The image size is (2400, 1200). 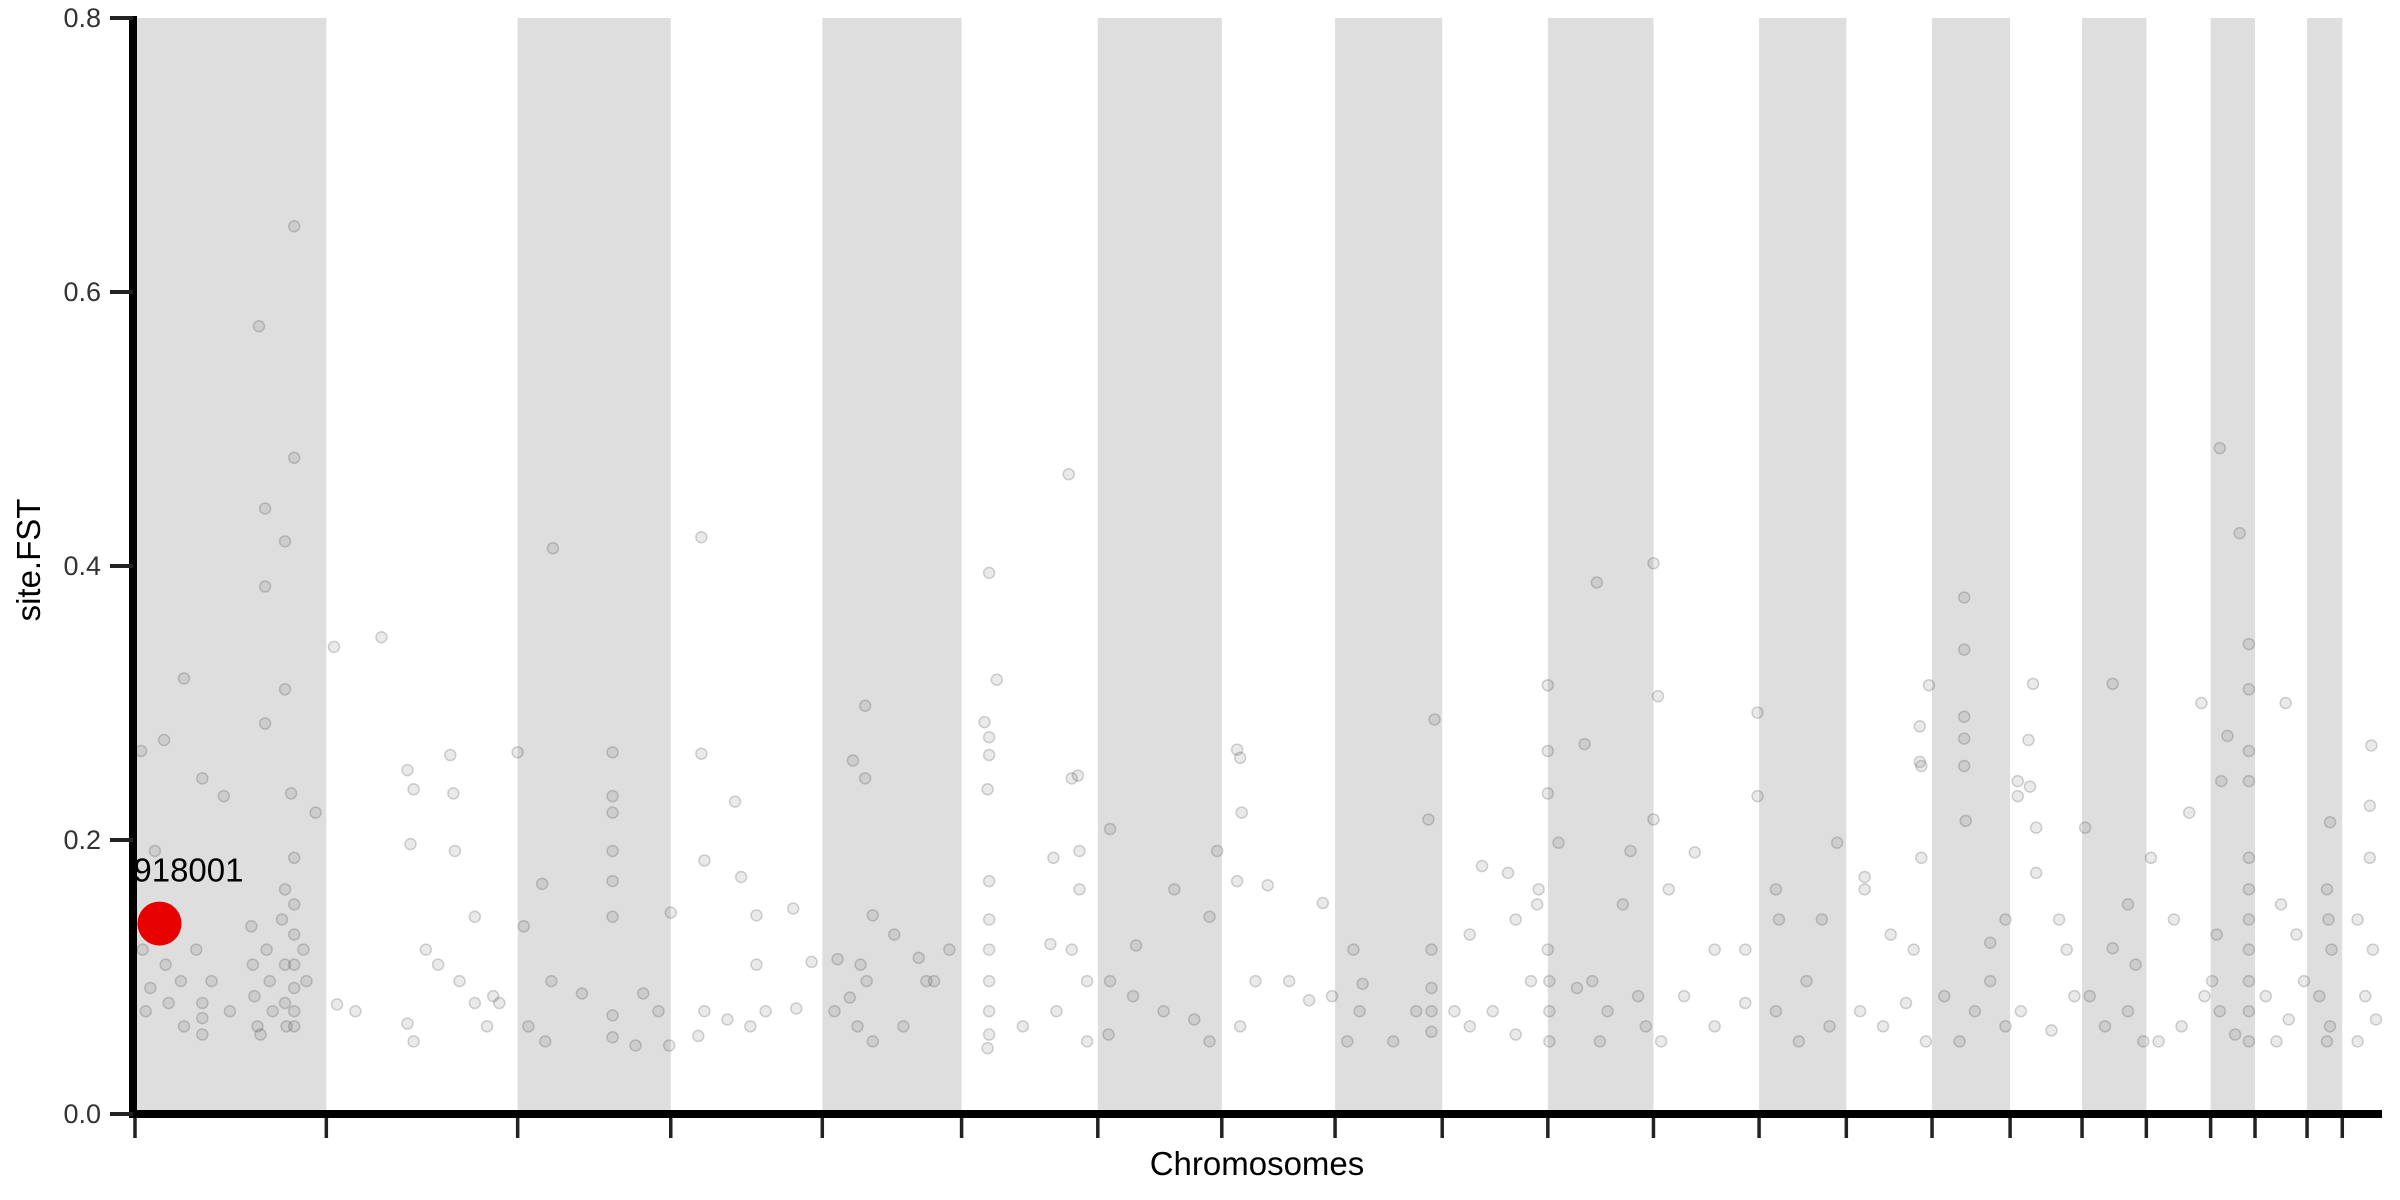 I want to click on y-tick-label: 0.2, so click(x=82, y=840).